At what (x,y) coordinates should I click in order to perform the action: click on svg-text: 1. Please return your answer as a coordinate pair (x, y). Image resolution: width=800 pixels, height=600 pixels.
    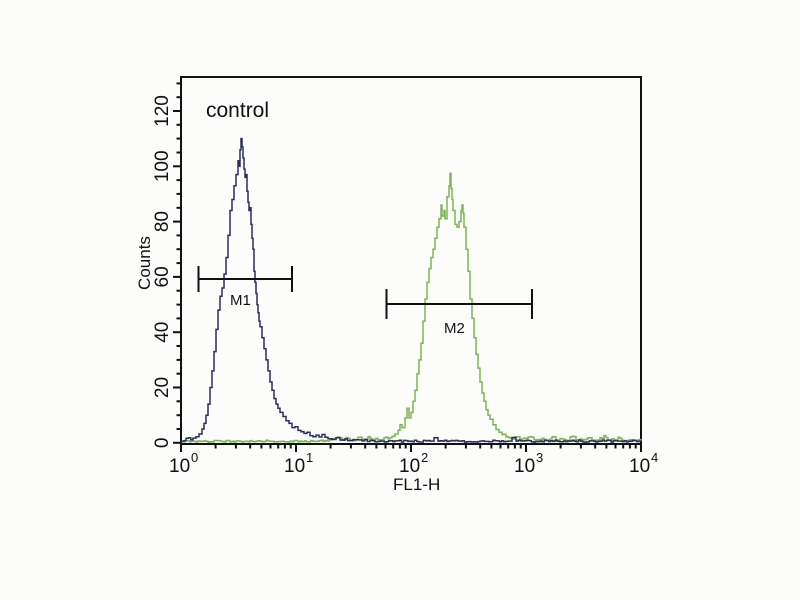
    Looking at the image, I should click on (309, 457).